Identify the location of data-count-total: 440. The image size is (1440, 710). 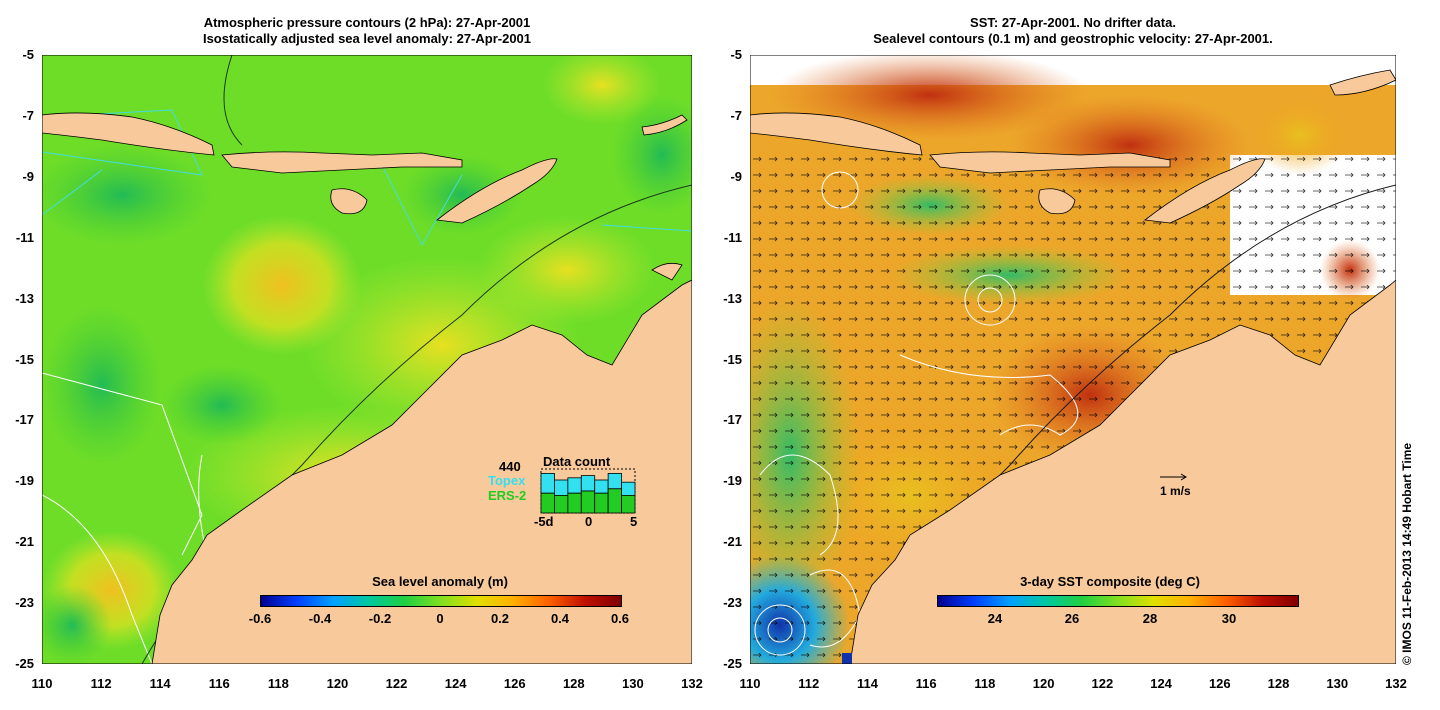
(510, 466).